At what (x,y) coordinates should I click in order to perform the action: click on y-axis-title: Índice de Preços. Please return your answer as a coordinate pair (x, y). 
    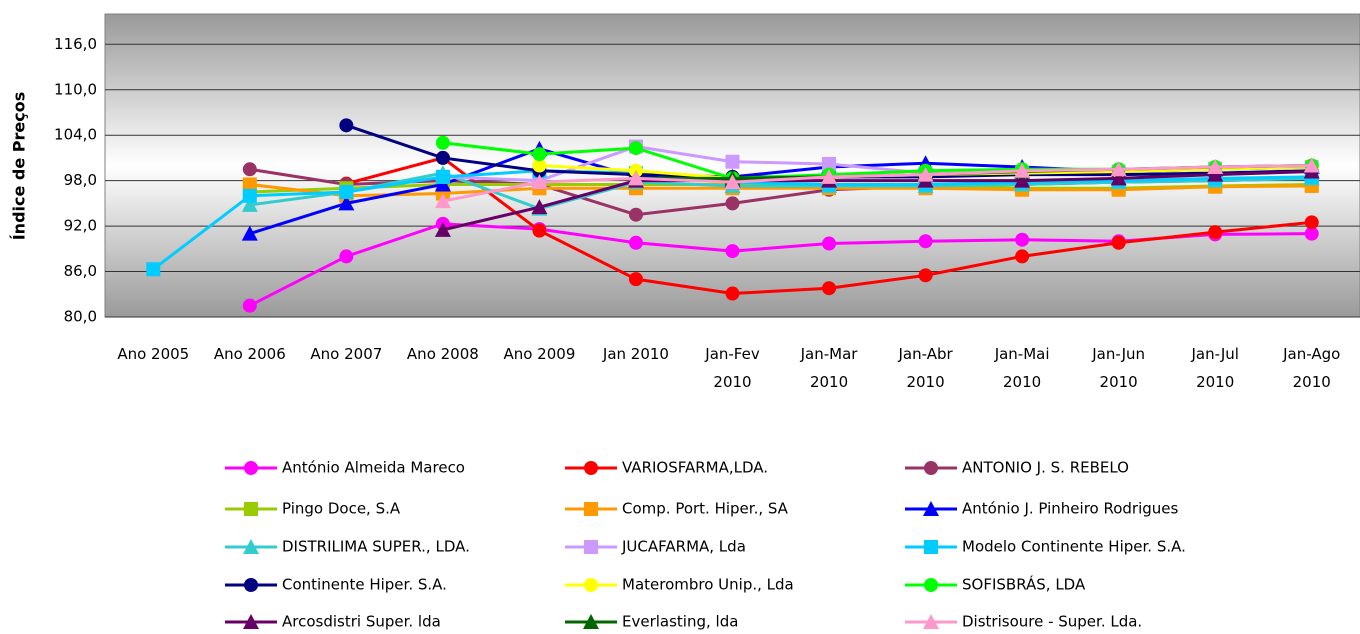
    Looking at the image, I should click on (19, 166).